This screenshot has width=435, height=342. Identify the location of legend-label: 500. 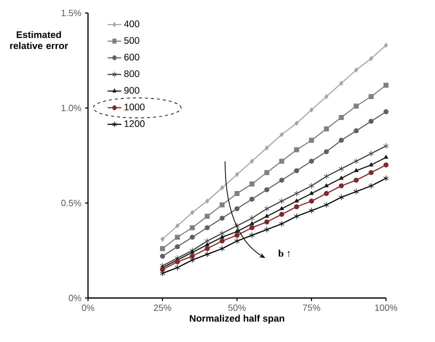
(132, 40).